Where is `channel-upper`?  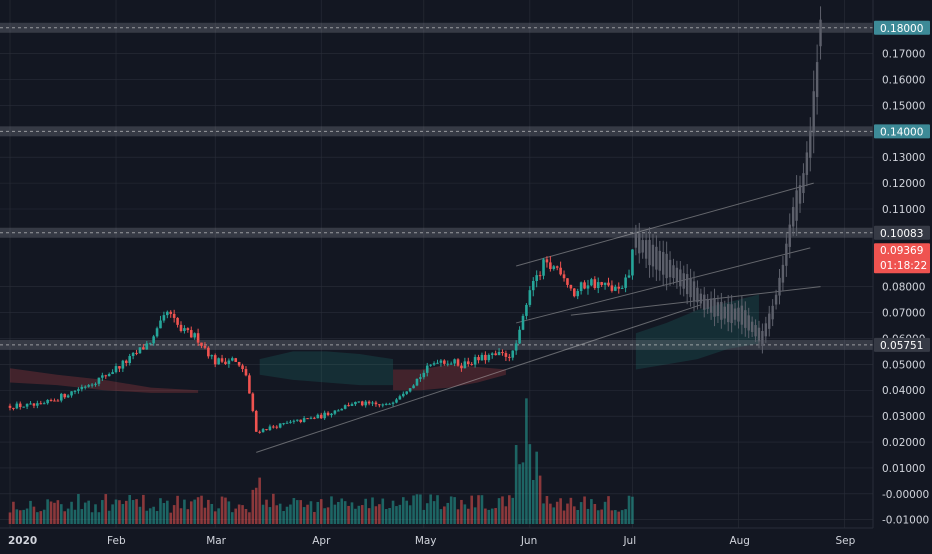
channel-upper is located at coordinates (665, 224).